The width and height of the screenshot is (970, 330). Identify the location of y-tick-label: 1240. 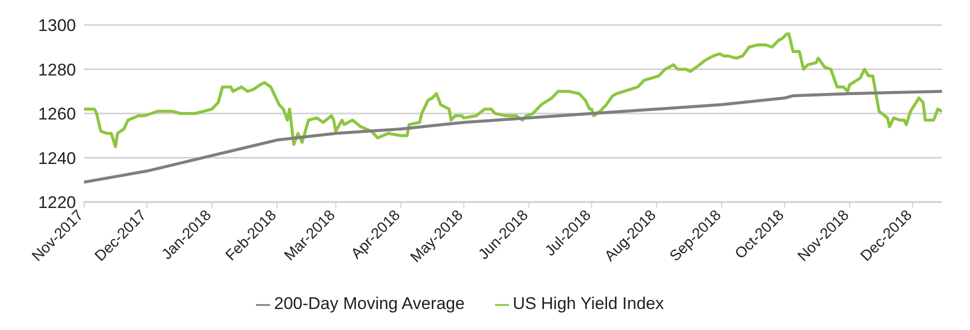
(57, 158).